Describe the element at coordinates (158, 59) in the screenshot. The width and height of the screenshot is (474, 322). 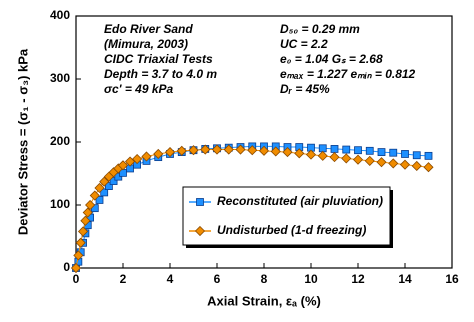
I see `annotation: CIDC Triaxial Tests` at that location.